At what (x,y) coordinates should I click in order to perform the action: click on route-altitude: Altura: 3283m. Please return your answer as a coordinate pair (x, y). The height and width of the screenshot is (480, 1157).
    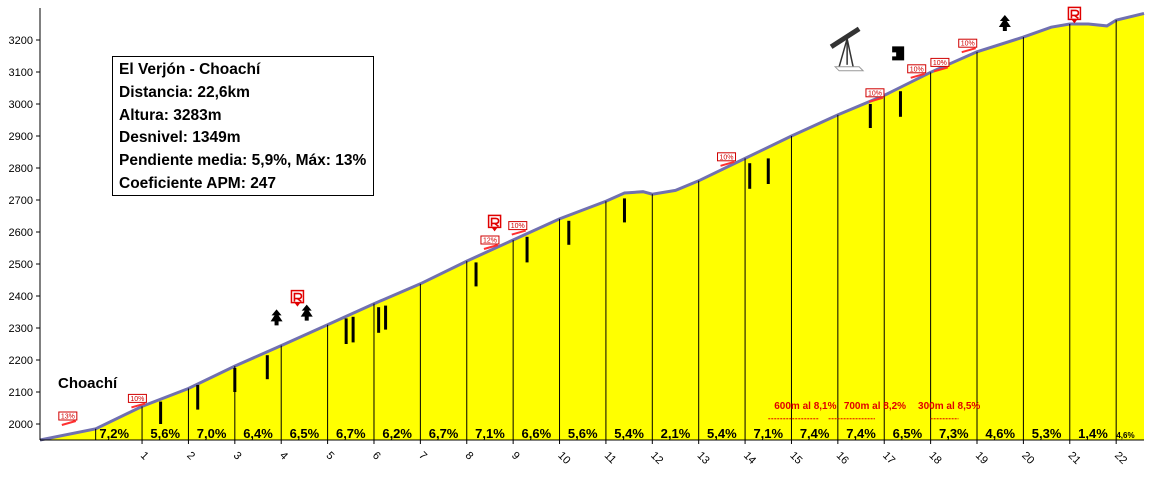
    Looking at the image, I should click on (170, 115).